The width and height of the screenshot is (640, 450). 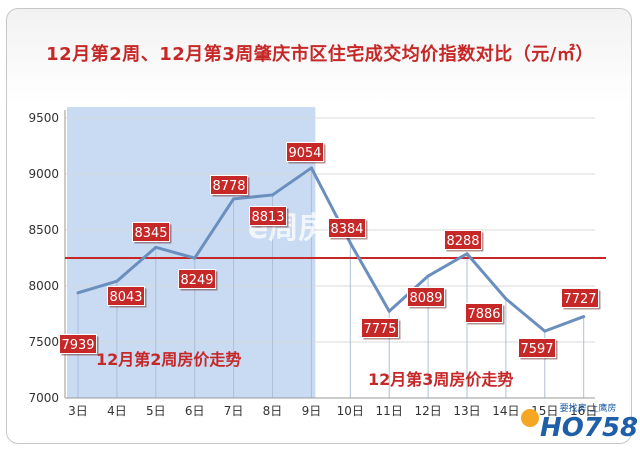 I want to click on data-label-text: 8778, so click(x=228, y=186).